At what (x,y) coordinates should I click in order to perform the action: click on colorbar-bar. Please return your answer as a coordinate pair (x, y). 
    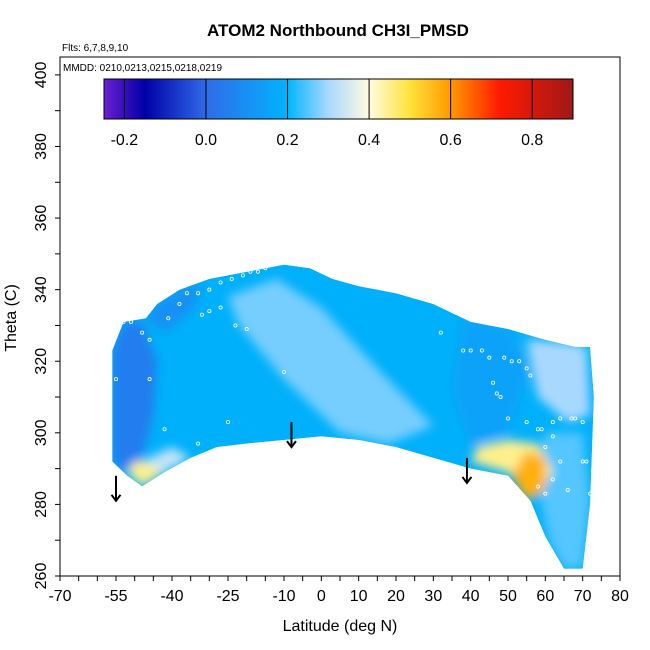
    Looking at the image, I should click on (338, 99).